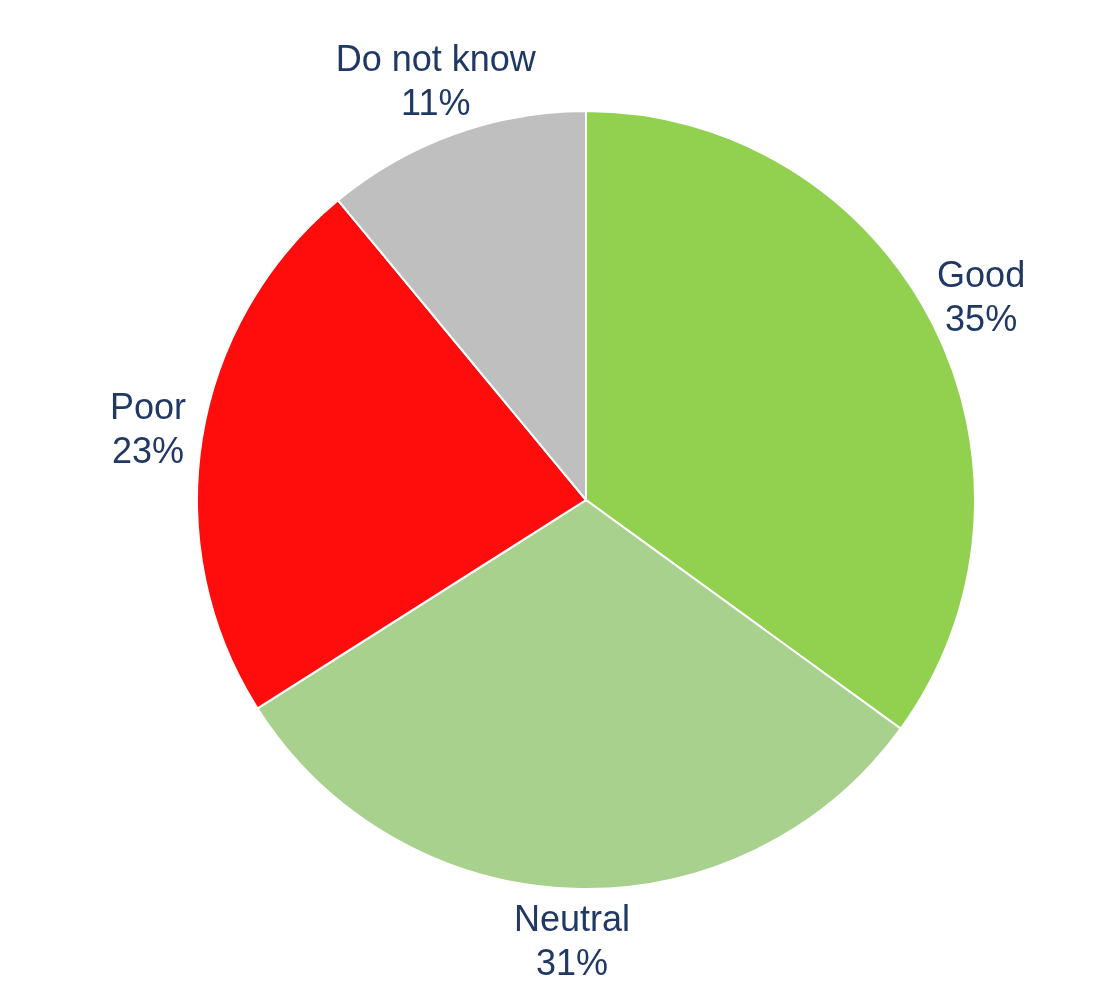 This screenshot has height=997, width=1119. I want to click on data-label: 35%, so click(981, 318).